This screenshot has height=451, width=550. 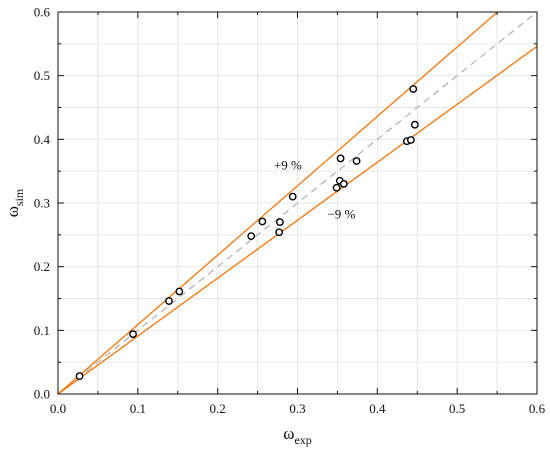 I want to click on x-tick-label: 0.3, so click(x=297, y=408).